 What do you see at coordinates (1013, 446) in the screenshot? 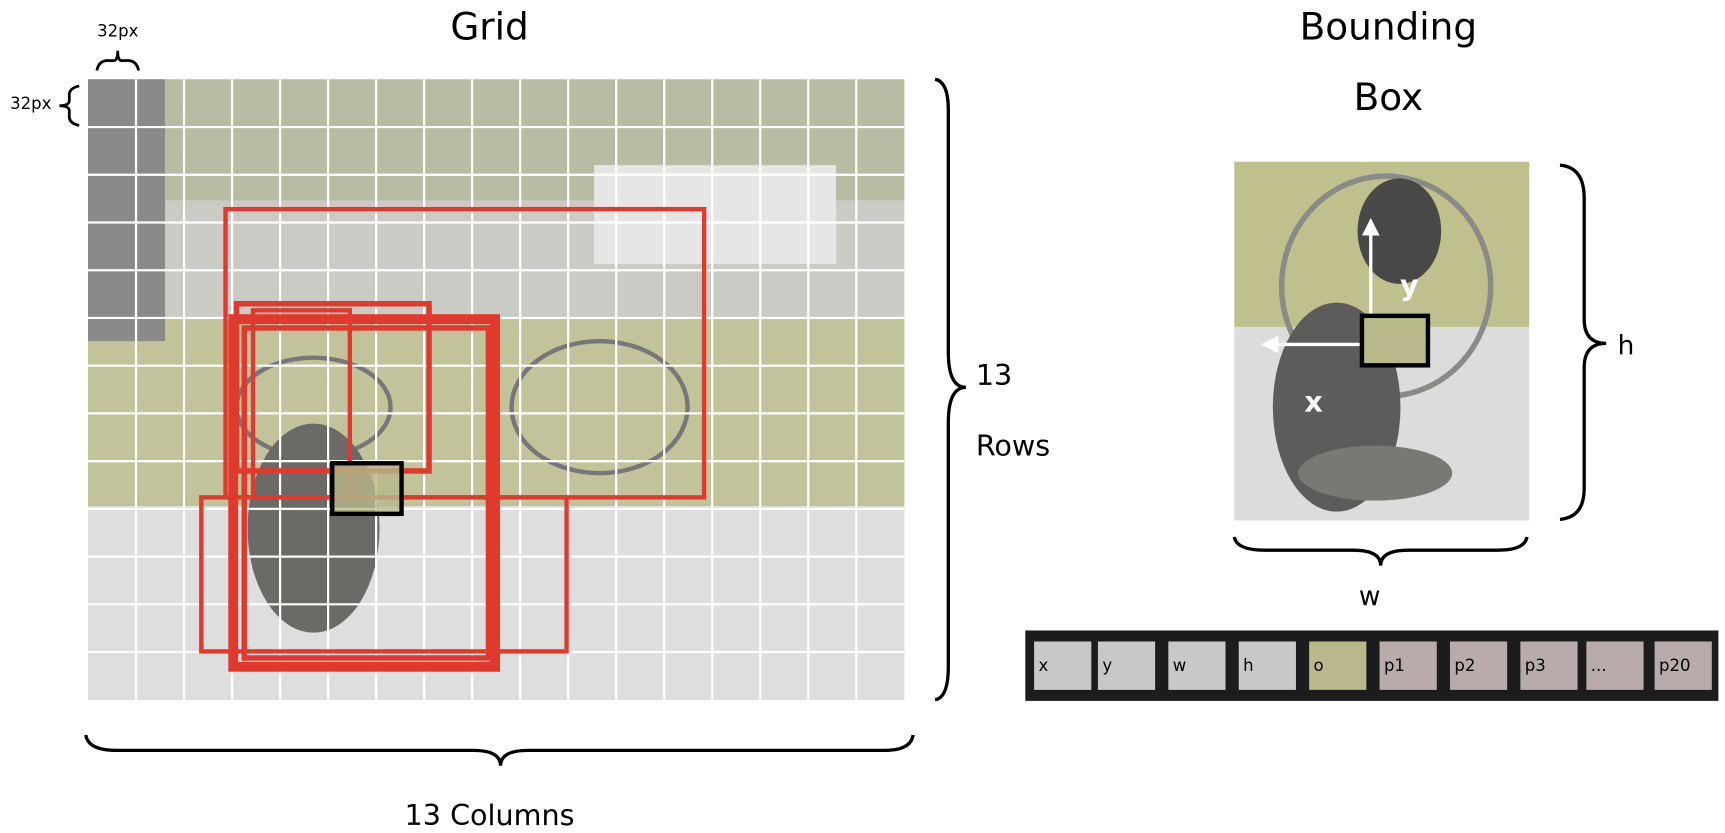
I see `rows-label: Rows` at bounding box center [1013, 446].